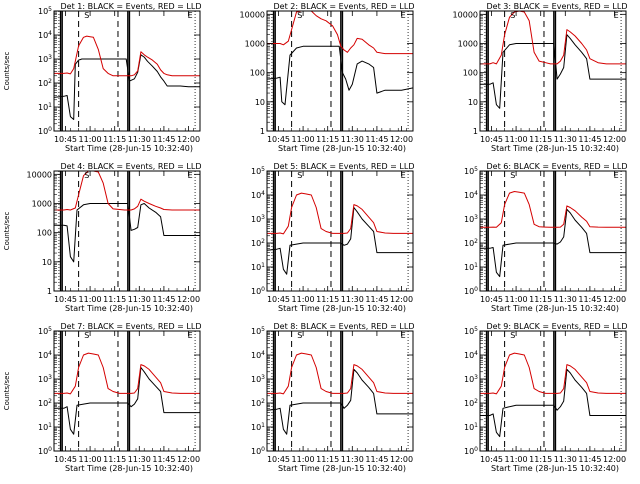 The width and height of the screenshot is (640, 484). Describe the element at coordinates (131, 6) in the screenshot. I see `panel-title: Det 1: BLACK = Events, RED = LLD` at that location.